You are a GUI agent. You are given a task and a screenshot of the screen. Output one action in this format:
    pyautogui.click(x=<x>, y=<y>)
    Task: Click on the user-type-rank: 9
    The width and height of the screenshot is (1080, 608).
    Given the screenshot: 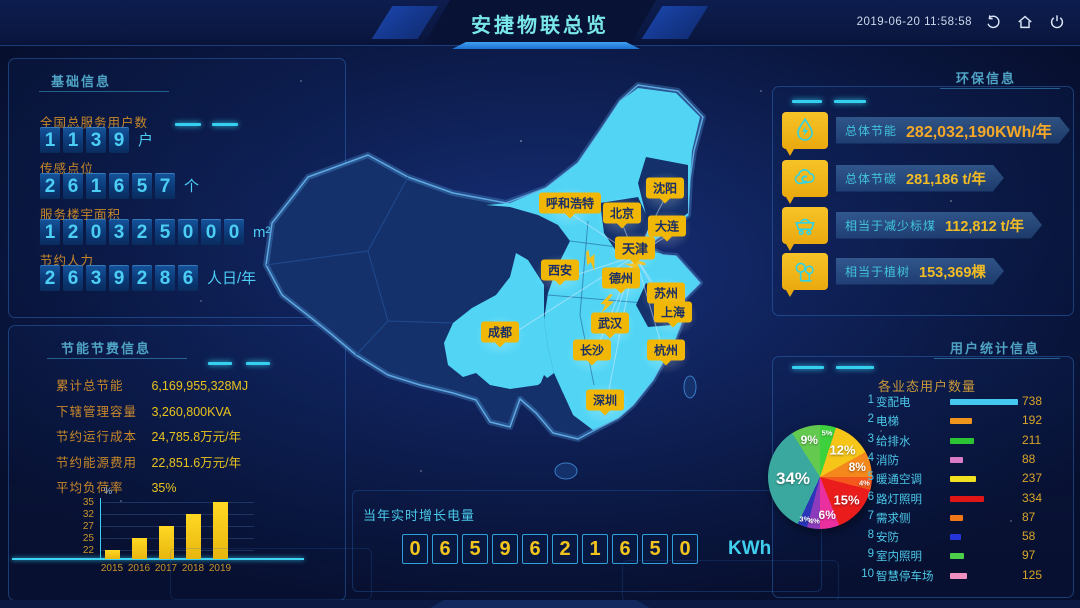 What is the action you would take?
    pyautogui.click(x=870, y=554)
    